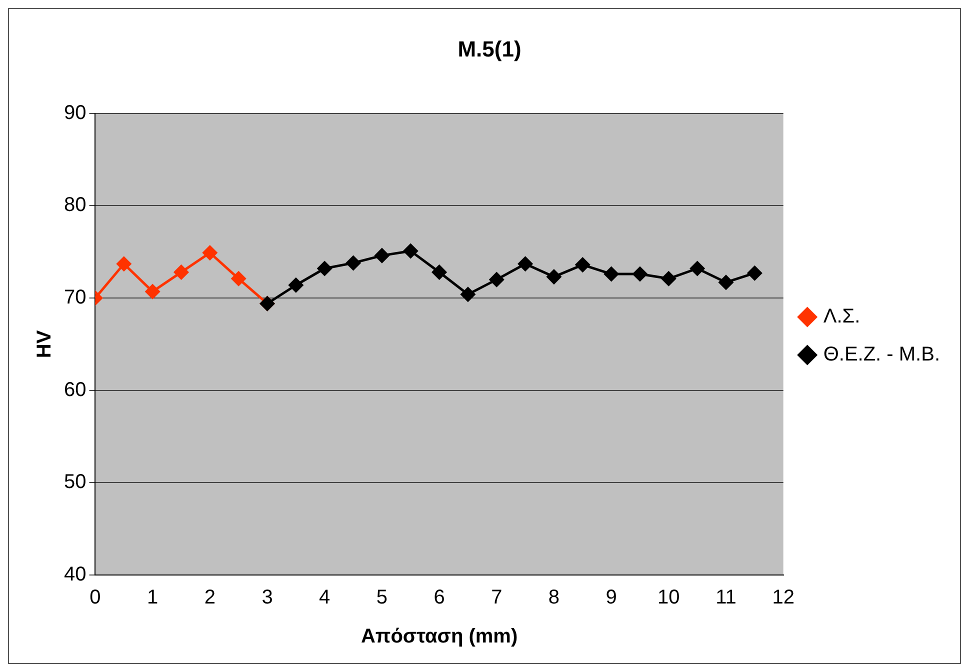  What do you see at coordinates (75, 575) in the screenshot?
I see `y-tick-label: 40` at bounding box center [75, 575].